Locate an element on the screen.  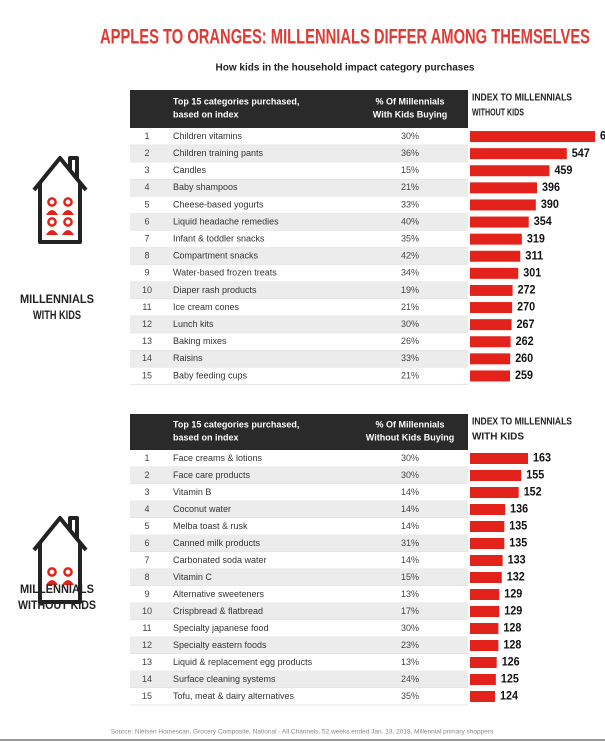
bar-label: 267 is located at coordinates (526, 324).